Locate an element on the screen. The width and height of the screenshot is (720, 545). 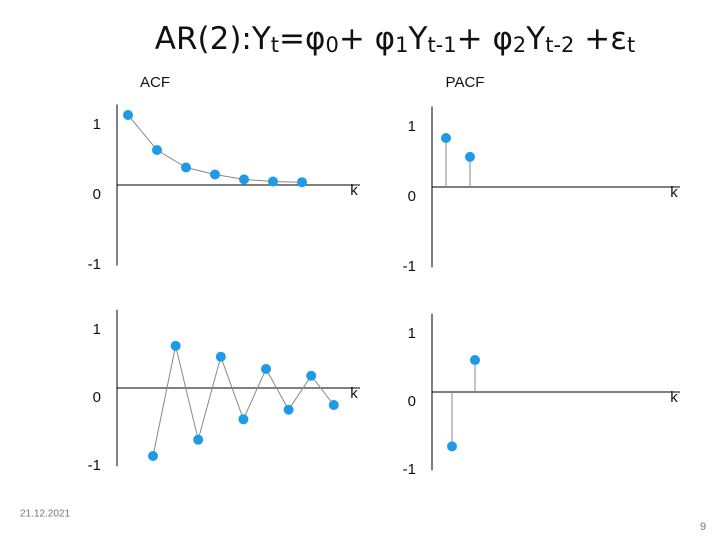
slide-title: AR(2):Yt=φ0+ φ1Yt-1+ φ2Yt-2 +εt is located at coordinates (395, 39).